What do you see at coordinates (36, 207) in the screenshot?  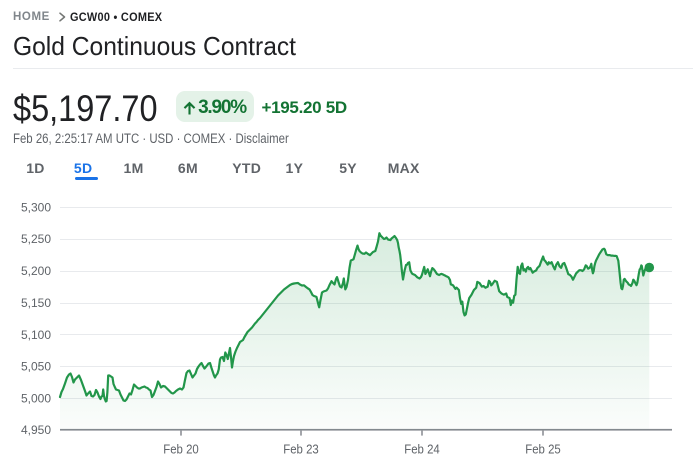 I see `svg-text: 5,300` at bounding box center [36, 207].